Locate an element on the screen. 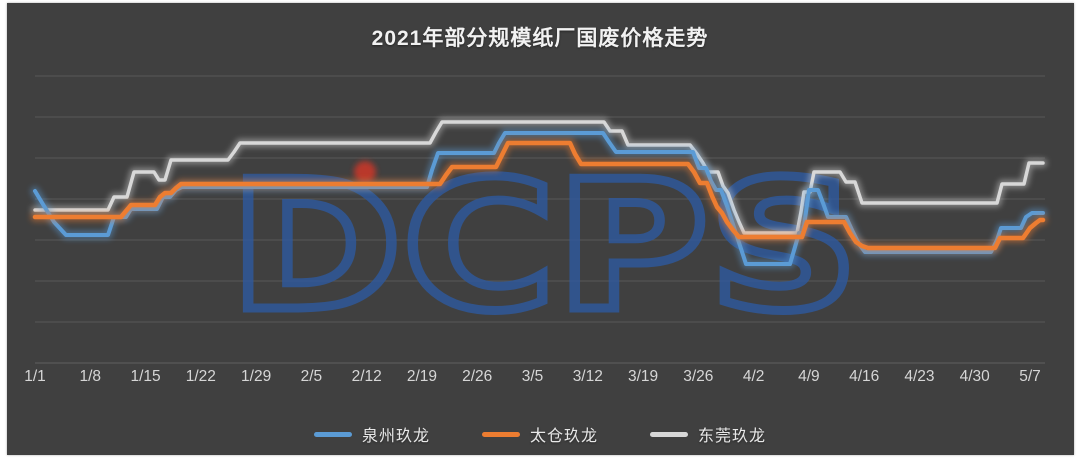 Image resolution: width=1080 pixels, height=463 pixels. x-axis-tick-label: 5/7 is located at coordinates (1030, 376).